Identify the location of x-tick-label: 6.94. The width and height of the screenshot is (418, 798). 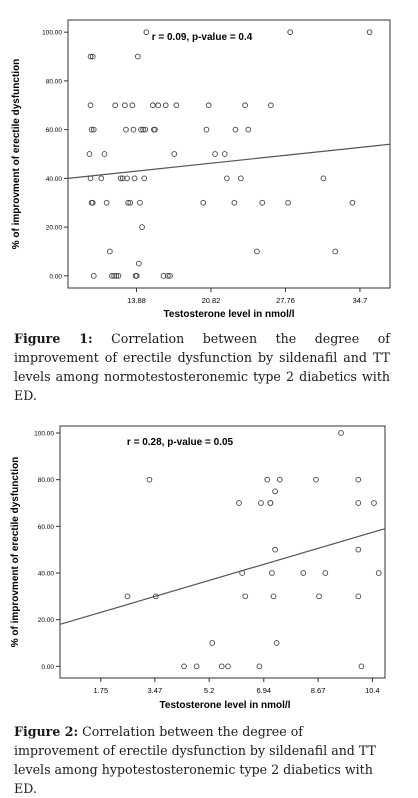
(263, 690).